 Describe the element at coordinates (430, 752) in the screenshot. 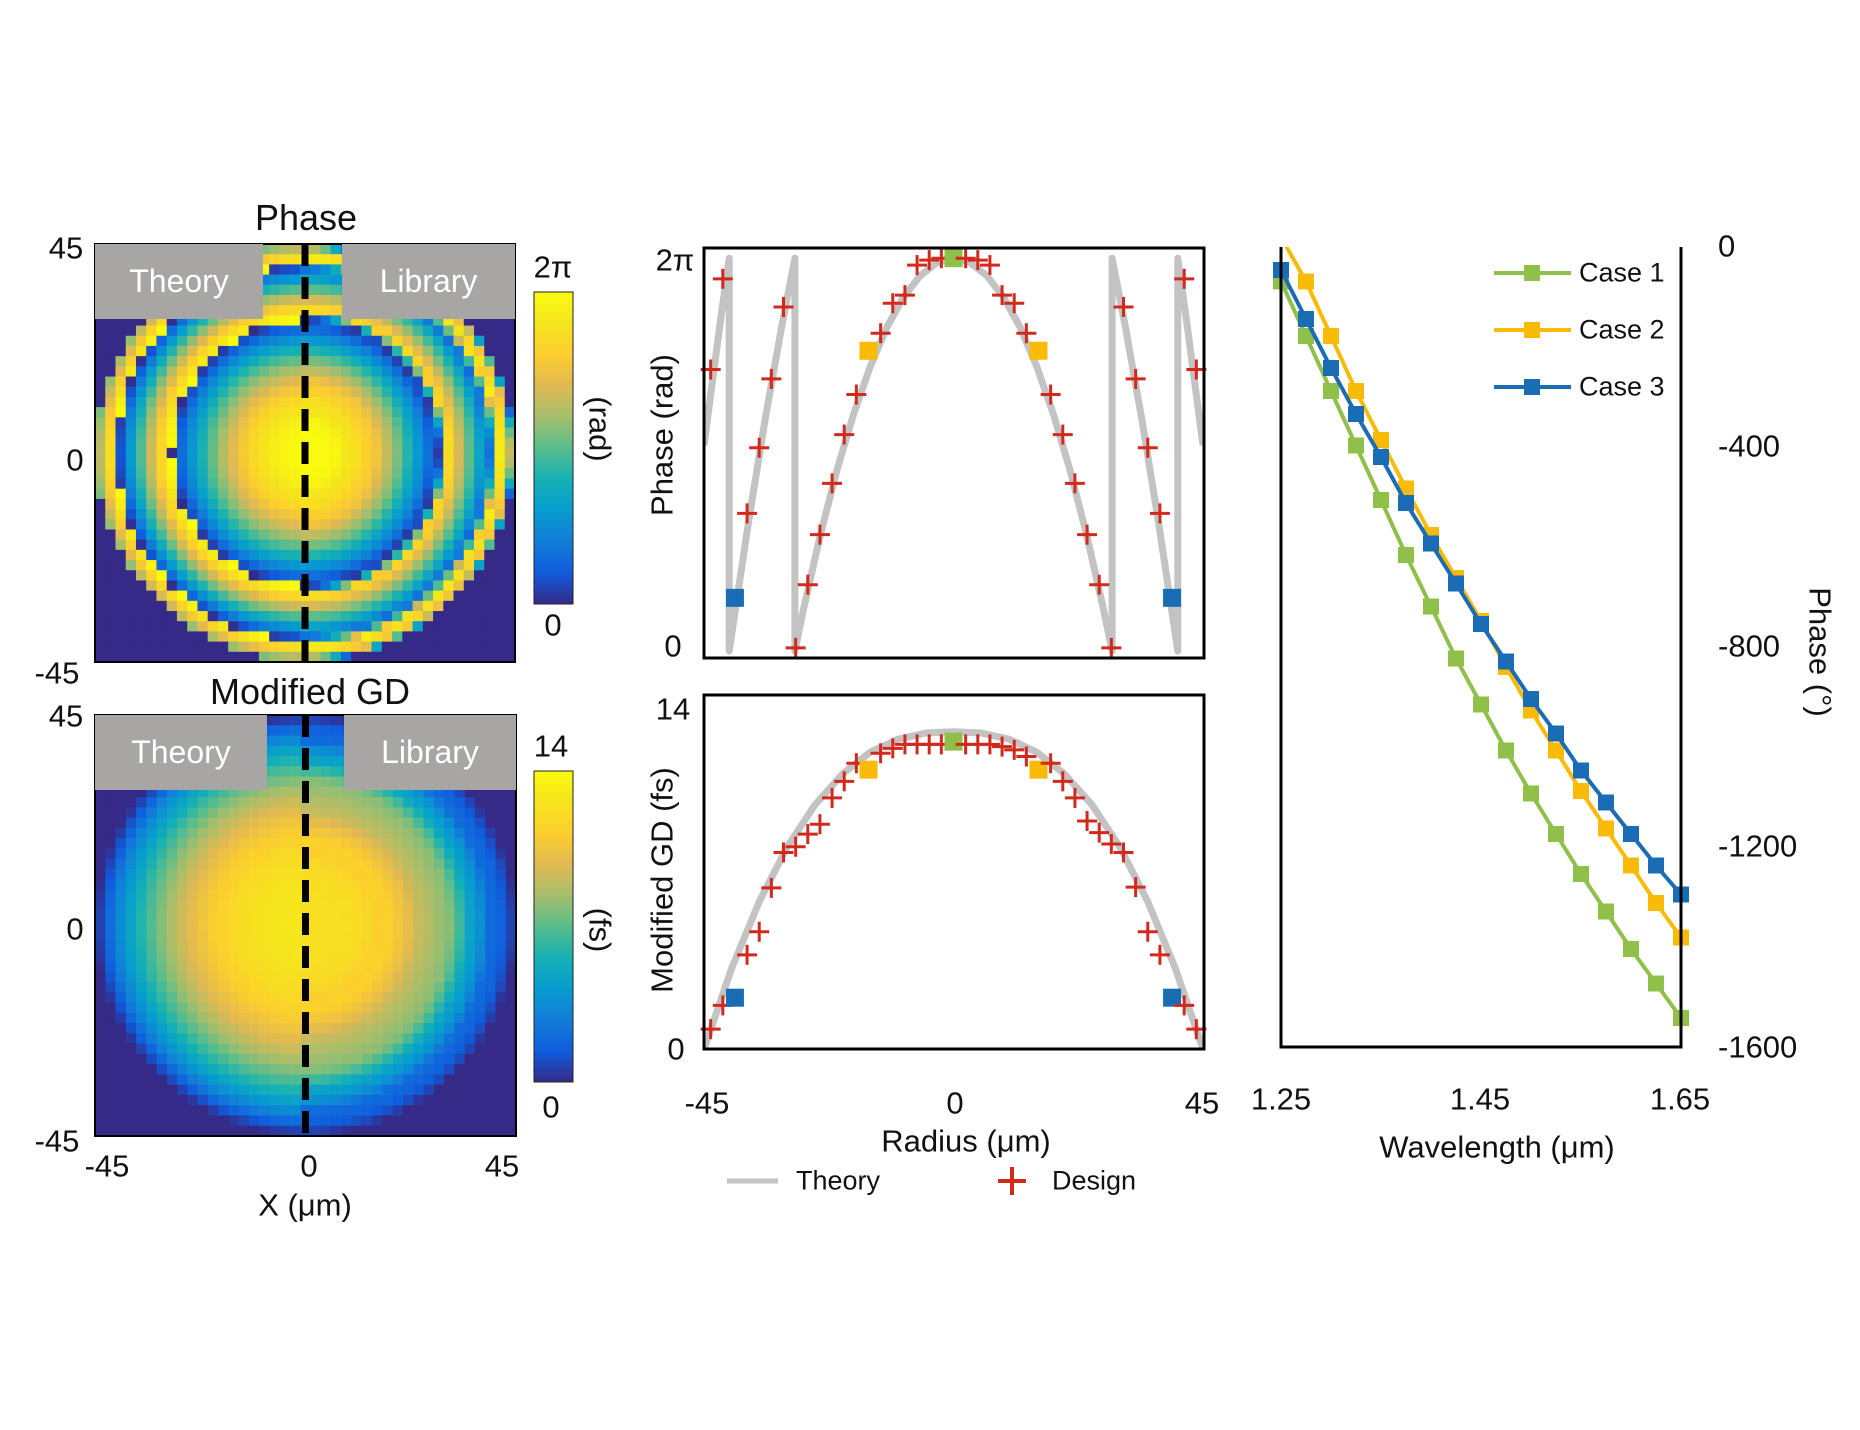

I see `library-label: Library` at that location.